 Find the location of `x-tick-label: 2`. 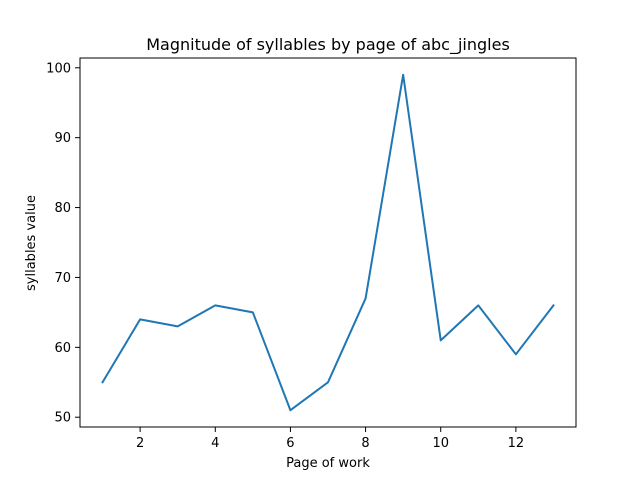

x-tick-label: 2 is located at coordinates (140, 443).